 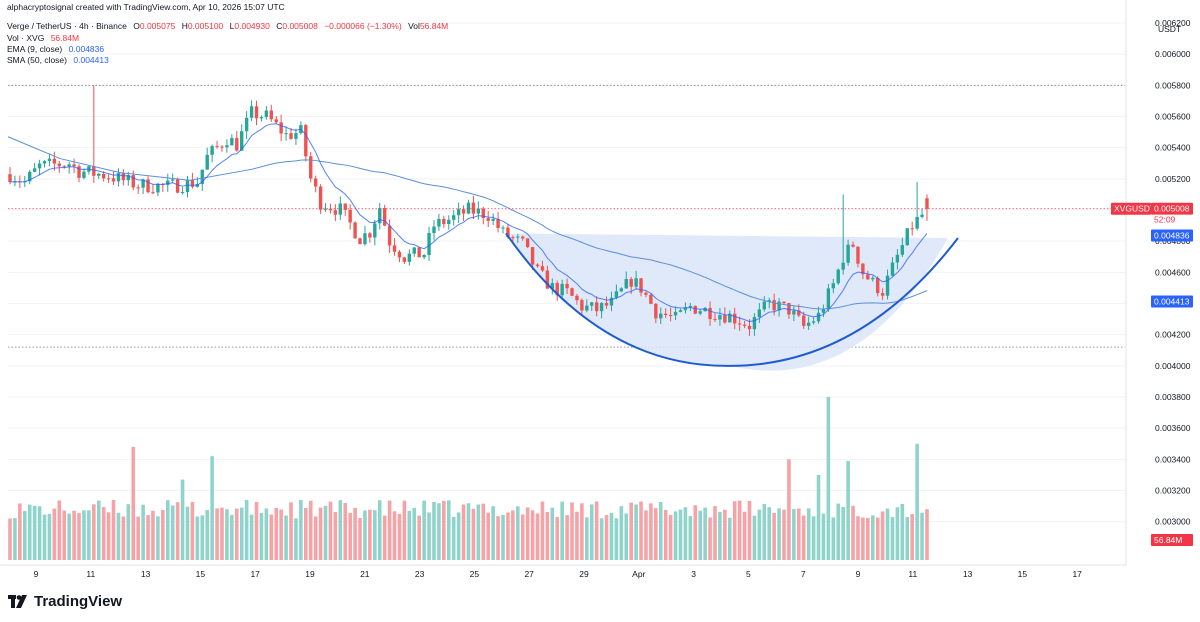 I want to click on last-price-badge: 0.005008, so click(x=1172, y=208).